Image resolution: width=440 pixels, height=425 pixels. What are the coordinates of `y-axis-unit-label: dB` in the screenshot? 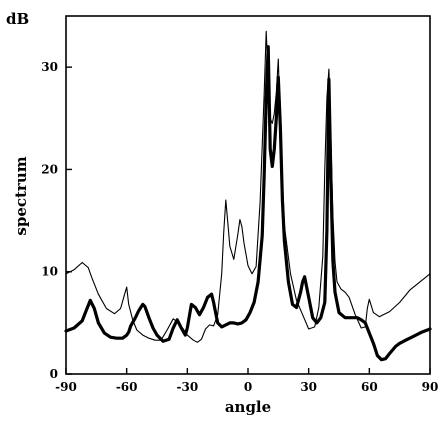 It's located at (17, 19).